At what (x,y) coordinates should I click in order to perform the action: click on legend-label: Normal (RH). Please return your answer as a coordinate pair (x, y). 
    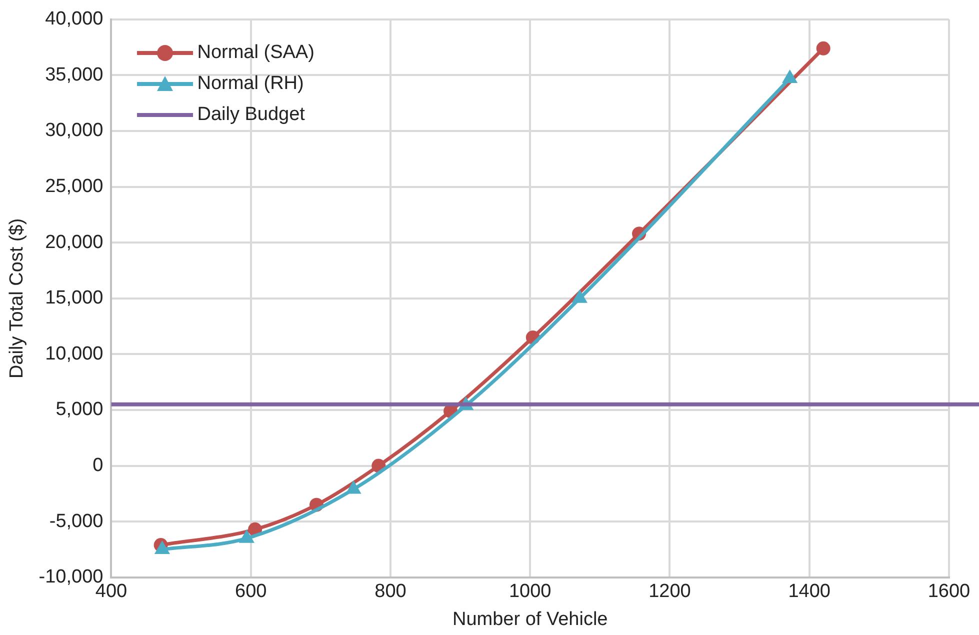
    Looking at the image, I should click on (250, 83).